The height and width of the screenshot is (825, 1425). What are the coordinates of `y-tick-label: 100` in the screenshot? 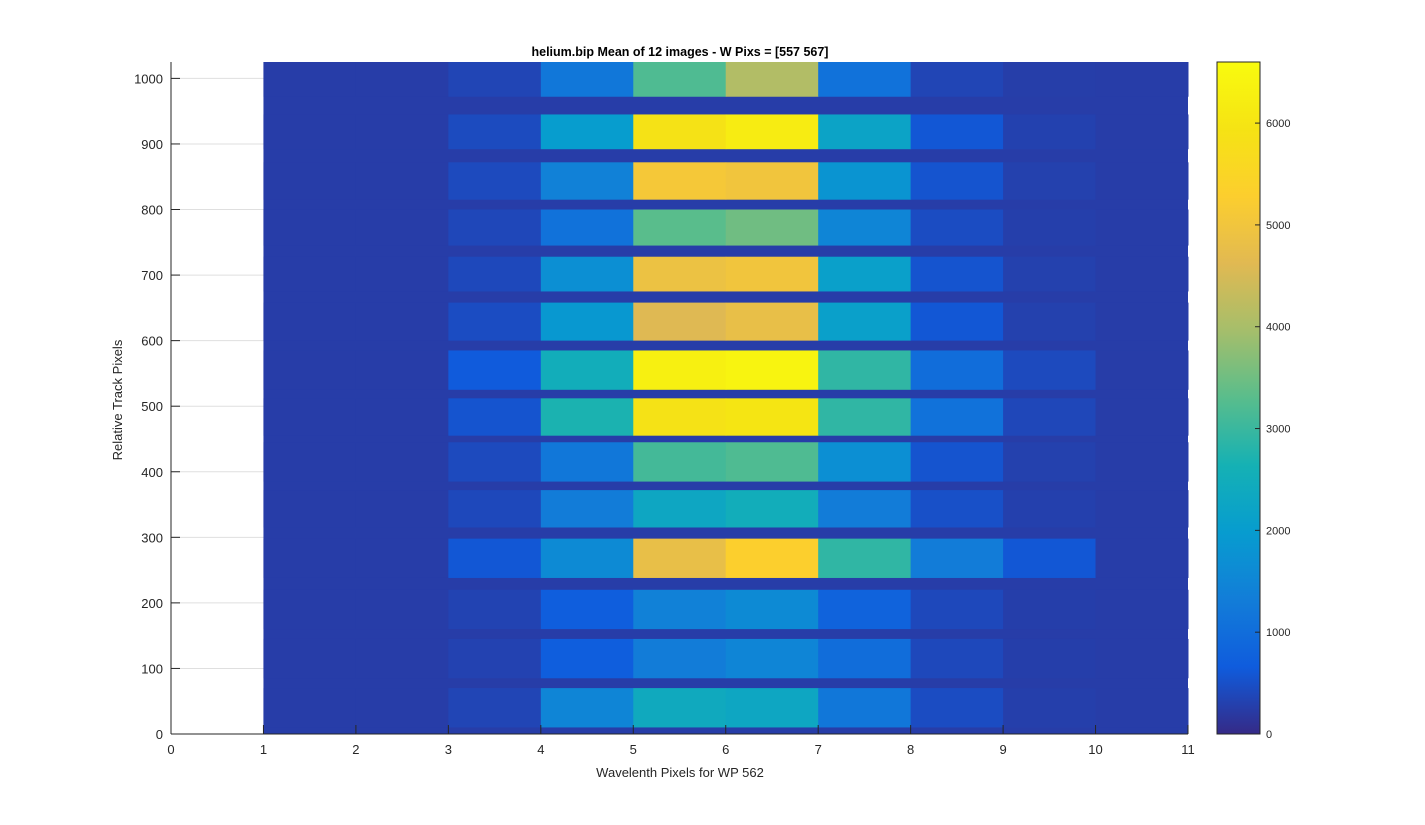 It's located at (152, 668).